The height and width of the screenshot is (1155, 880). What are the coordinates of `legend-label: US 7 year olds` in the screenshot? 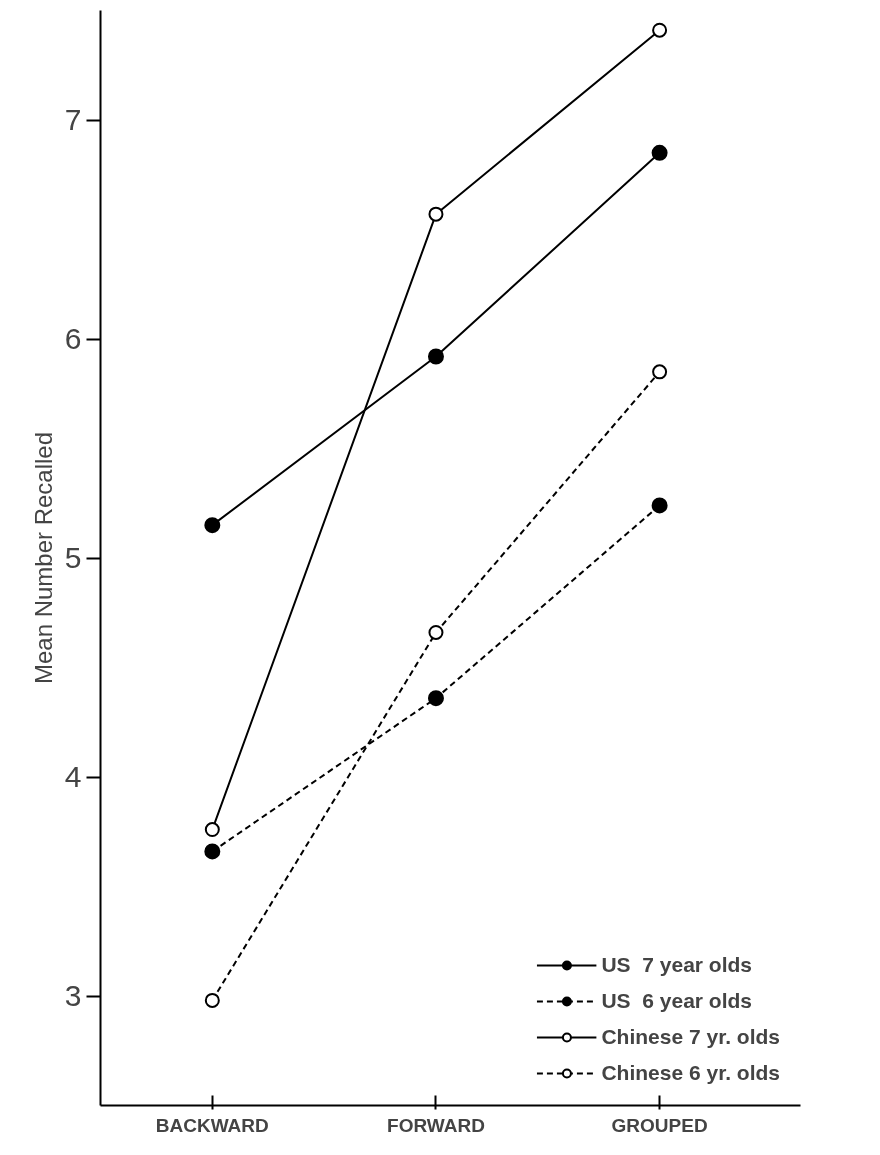 It's located at (676, 965).